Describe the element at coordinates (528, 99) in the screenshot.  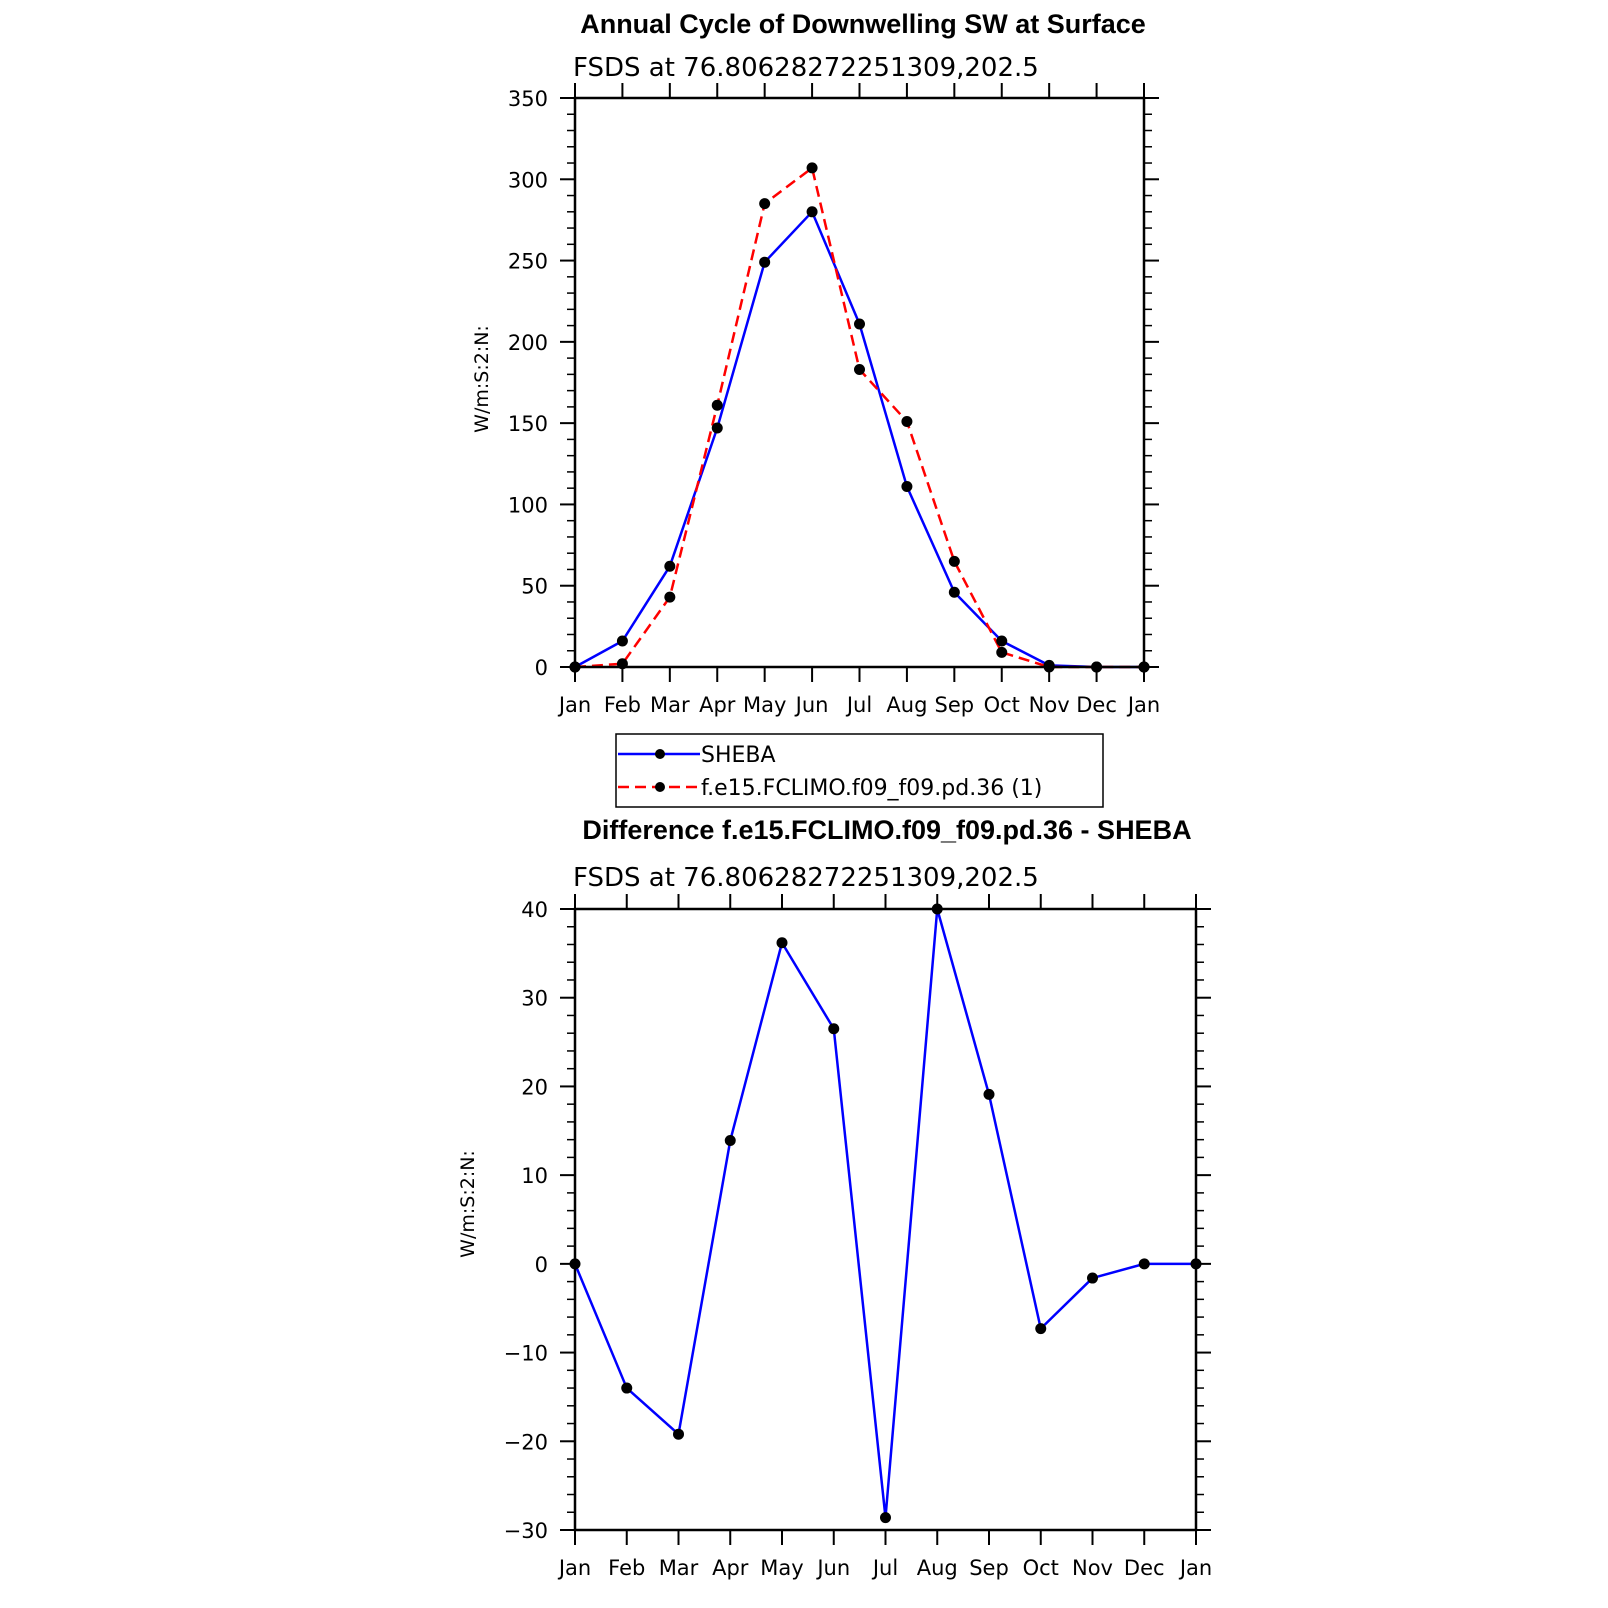
I see `y-tick-label: 350` at that location.